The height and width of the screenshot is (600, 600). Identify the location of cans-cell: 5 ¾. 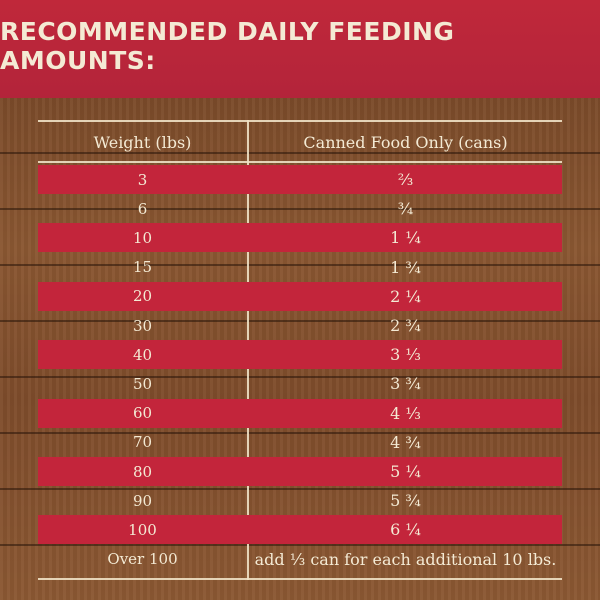
(405, 501).